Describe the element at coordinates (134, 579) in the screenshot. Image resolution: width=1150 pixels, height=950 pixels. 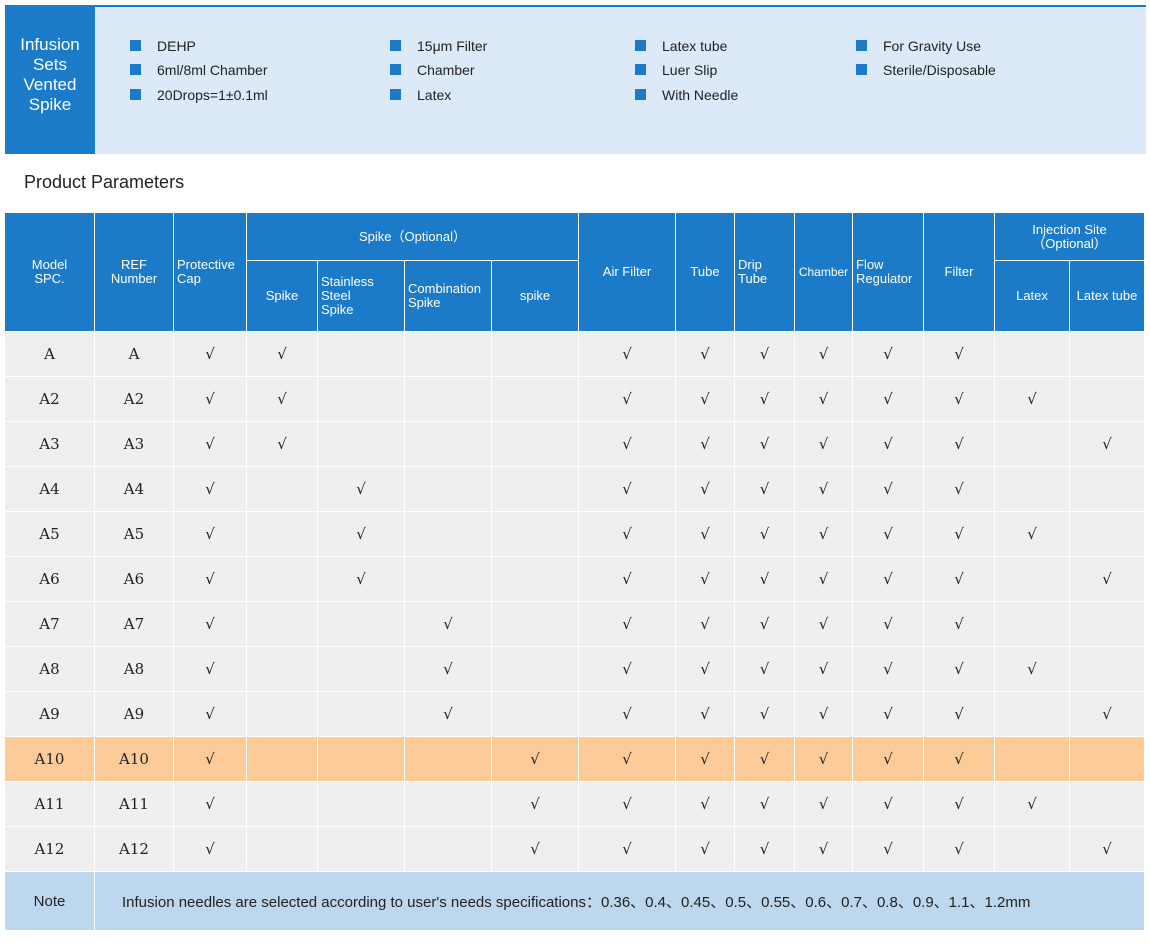
I see `model-text: A6` at that location.